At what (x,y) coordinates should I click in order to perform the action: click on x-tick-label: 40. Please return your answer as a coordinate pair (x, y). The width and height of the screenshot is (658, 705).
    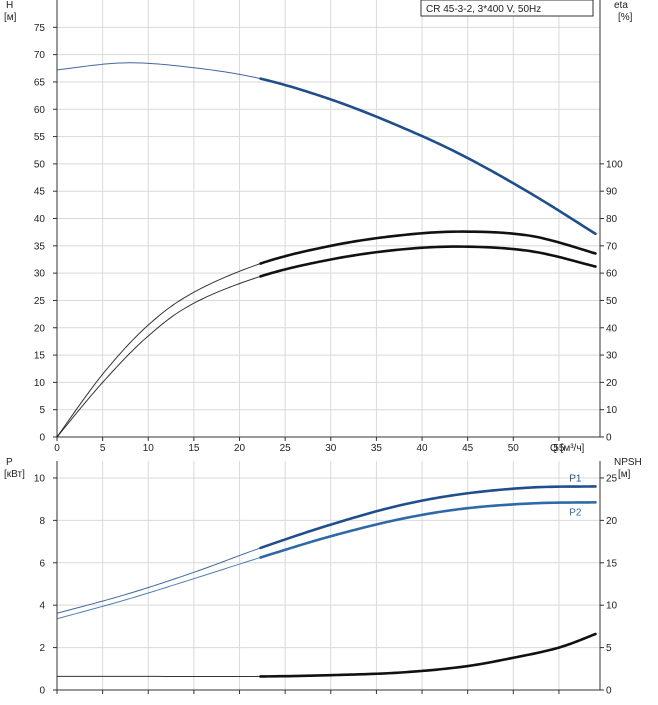
    Looking at the image, I should click on (422, 448).